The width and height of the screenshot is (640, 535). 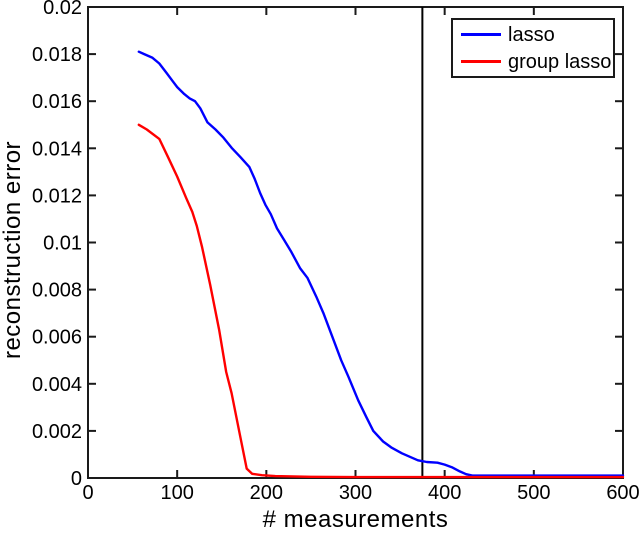 What do you see at coordinates (355, 519) in the screenshot?
I see `x-axis-label: # measurements` at bounding box center [355, 519].